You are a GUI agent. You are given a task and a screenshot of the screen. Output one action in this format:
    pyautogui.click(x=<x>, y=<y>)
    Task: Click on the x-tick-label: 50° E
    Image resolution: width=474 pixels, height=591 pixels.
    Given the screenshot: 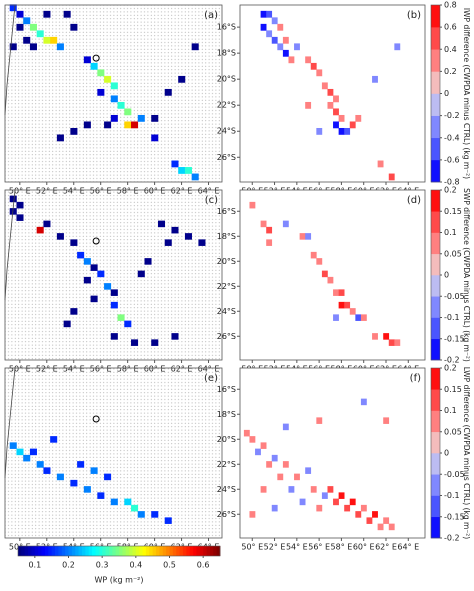 What is the action you would take?
    pyautogui.click(x=252, y=547)
    